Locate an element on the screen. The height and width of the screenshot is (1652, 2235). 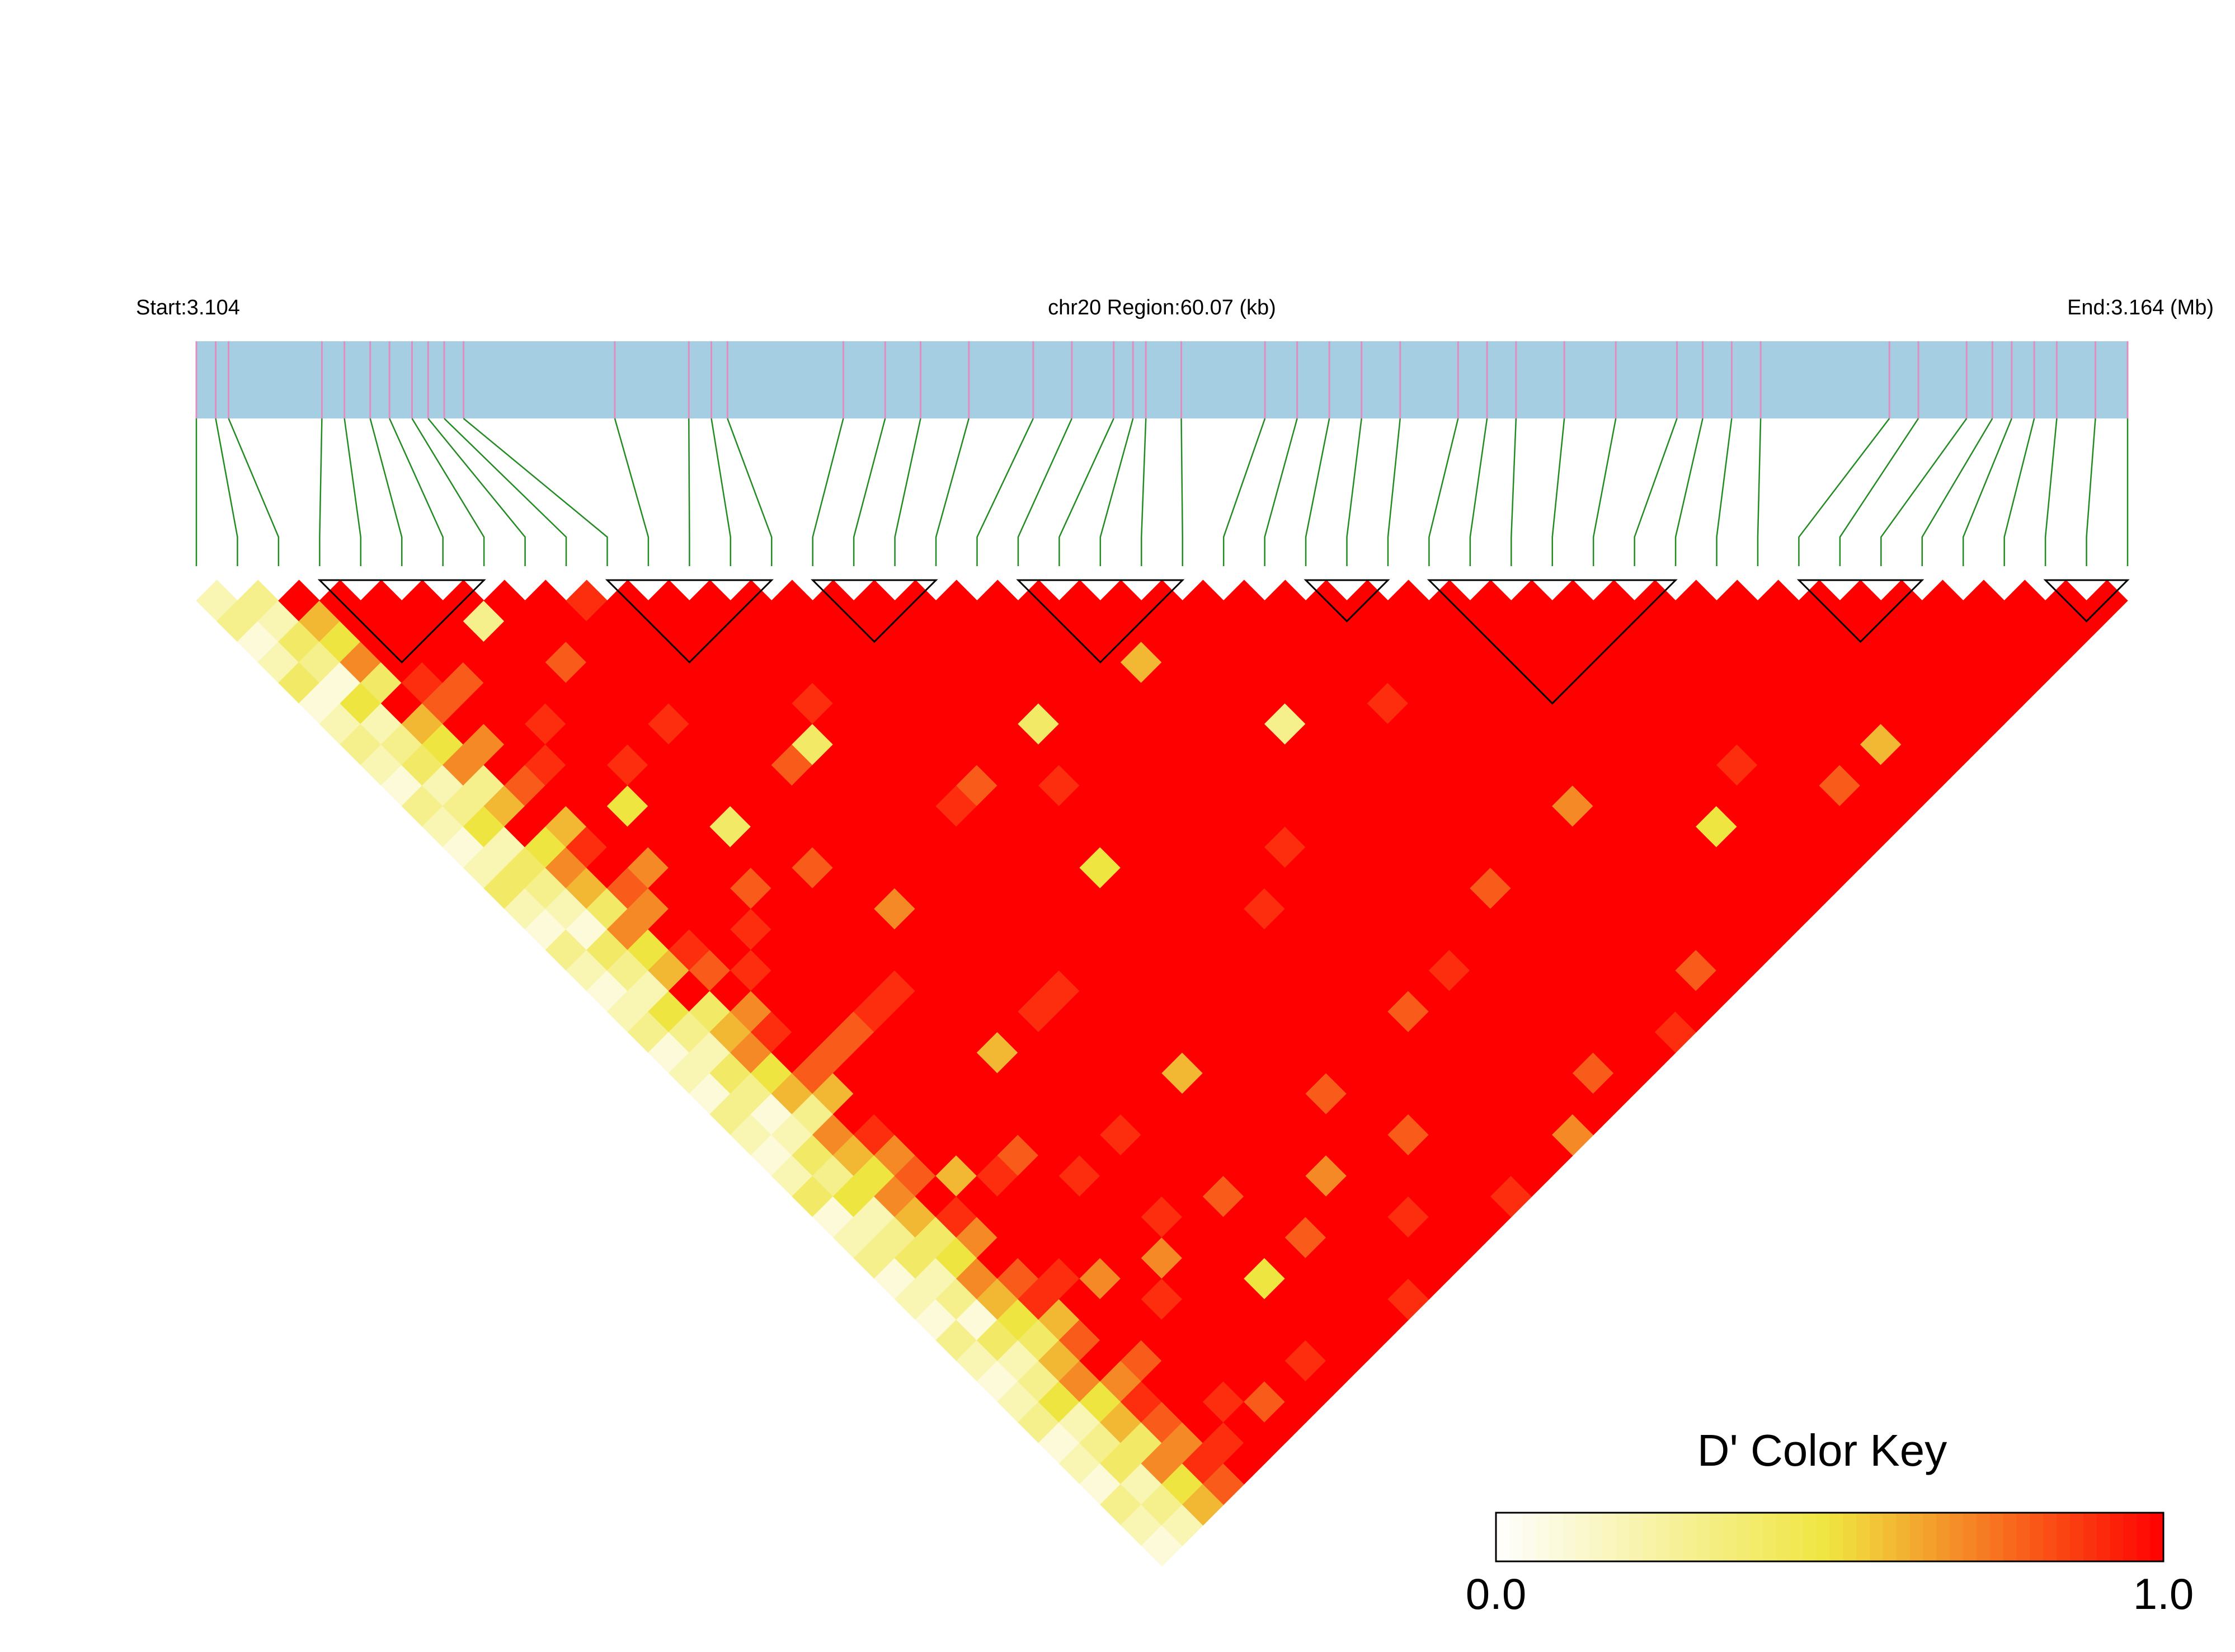
key-tick-label: 1.0 is located at coordinates (2163, 1594).